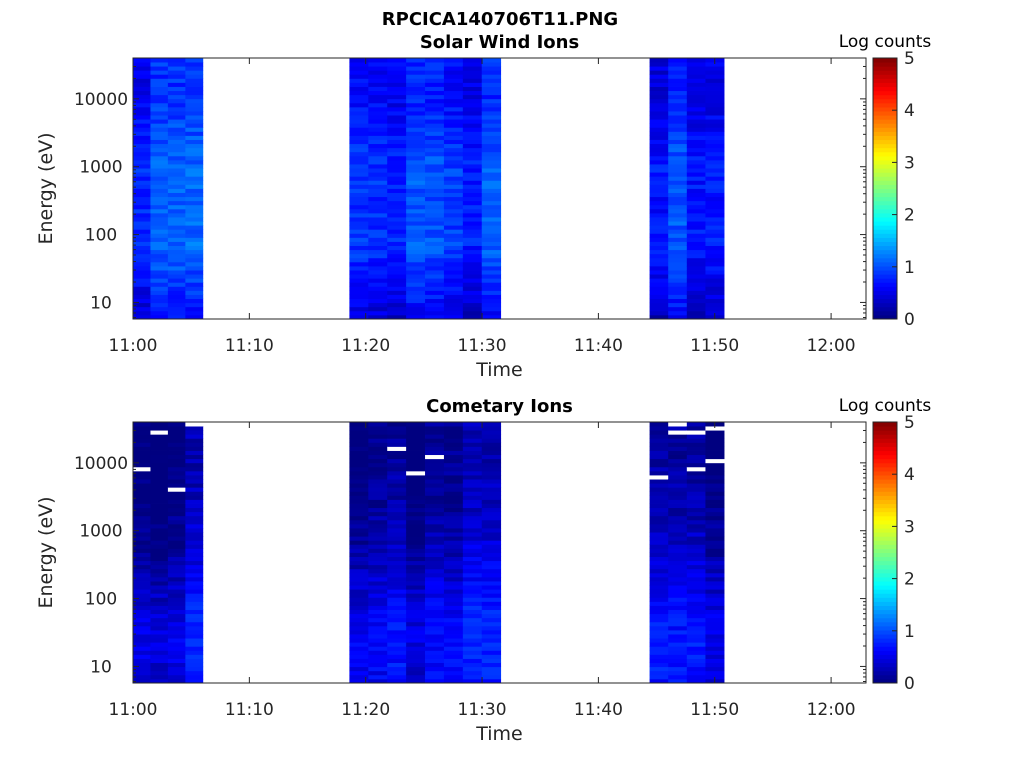 This screenshot has height=768, width=1024. What do you see at coordinates (101, 600) in the screenshot?
I see `y-tick-label: 100` at bounding box center [101, 600].